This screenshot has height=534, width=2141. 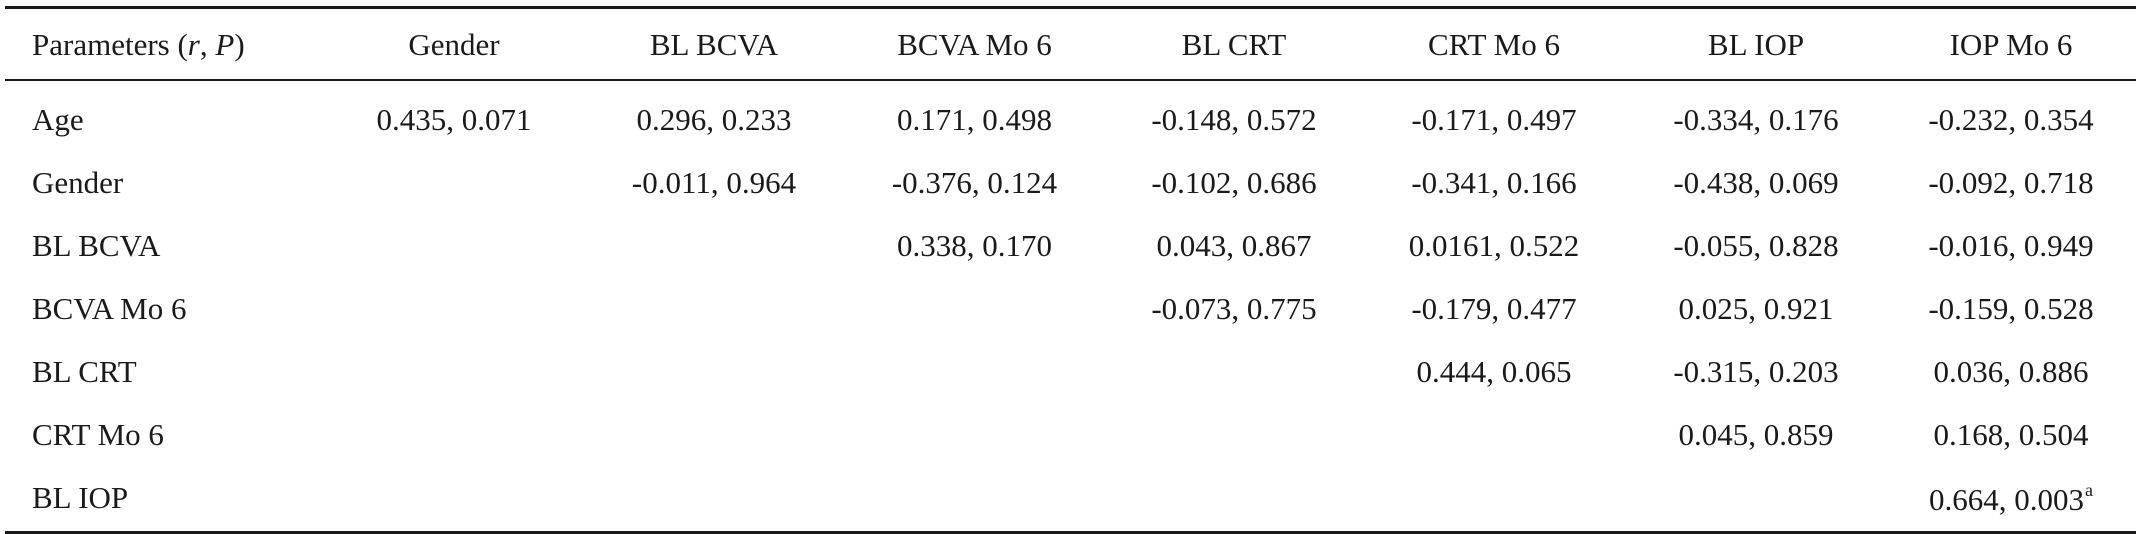 What do you see at coordinates (2011, 44) in the screenshot?
I see `header-iop-mo6: IOP Mo 6` at bounding box center [2011, 44].